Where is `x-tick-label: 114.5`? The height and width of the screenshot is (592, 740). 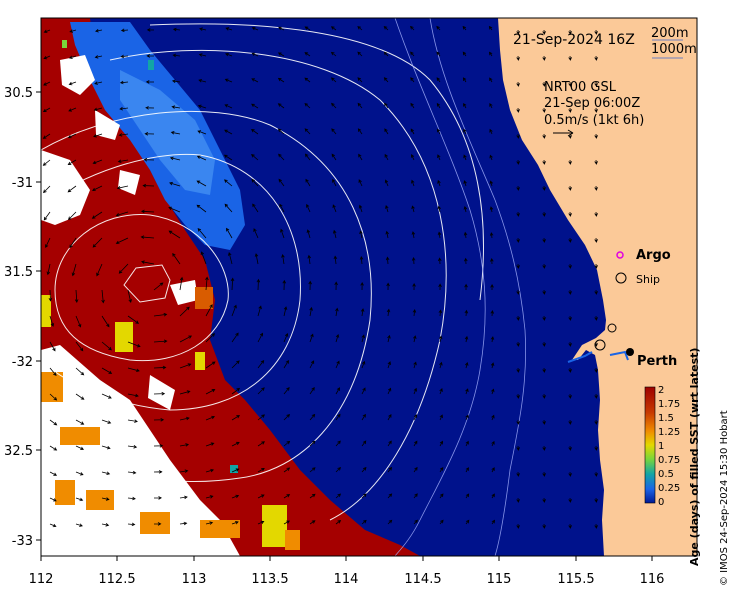
x-tick-label: 114.5 is located at coordinates (422, 579).